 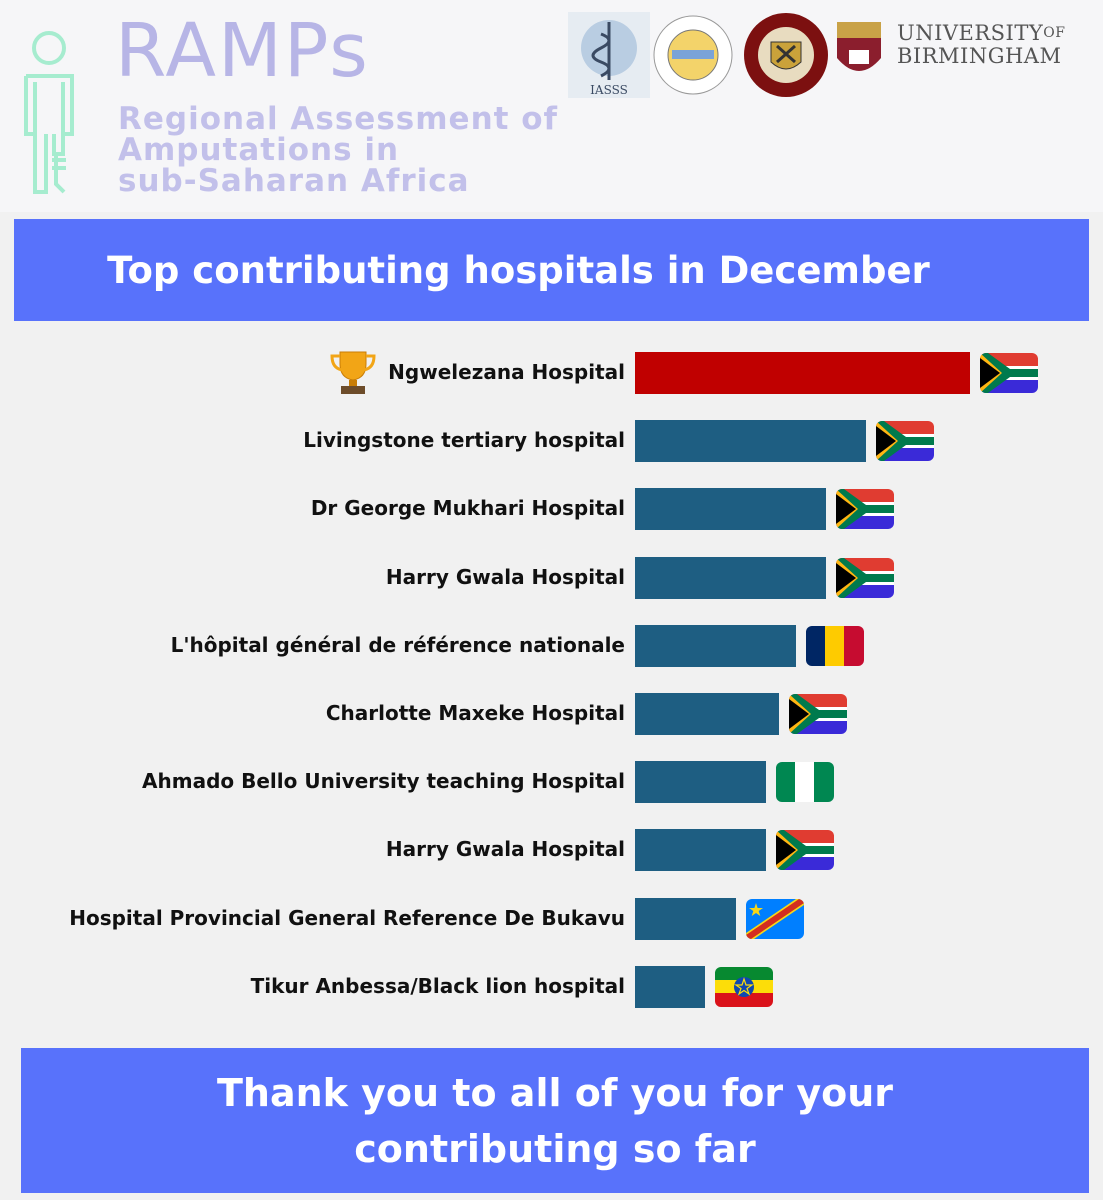 What do you see at coordinates (242, 51) in the screenshot?
I see `brand-title: RAMPs` at bounding box center [242, 51].